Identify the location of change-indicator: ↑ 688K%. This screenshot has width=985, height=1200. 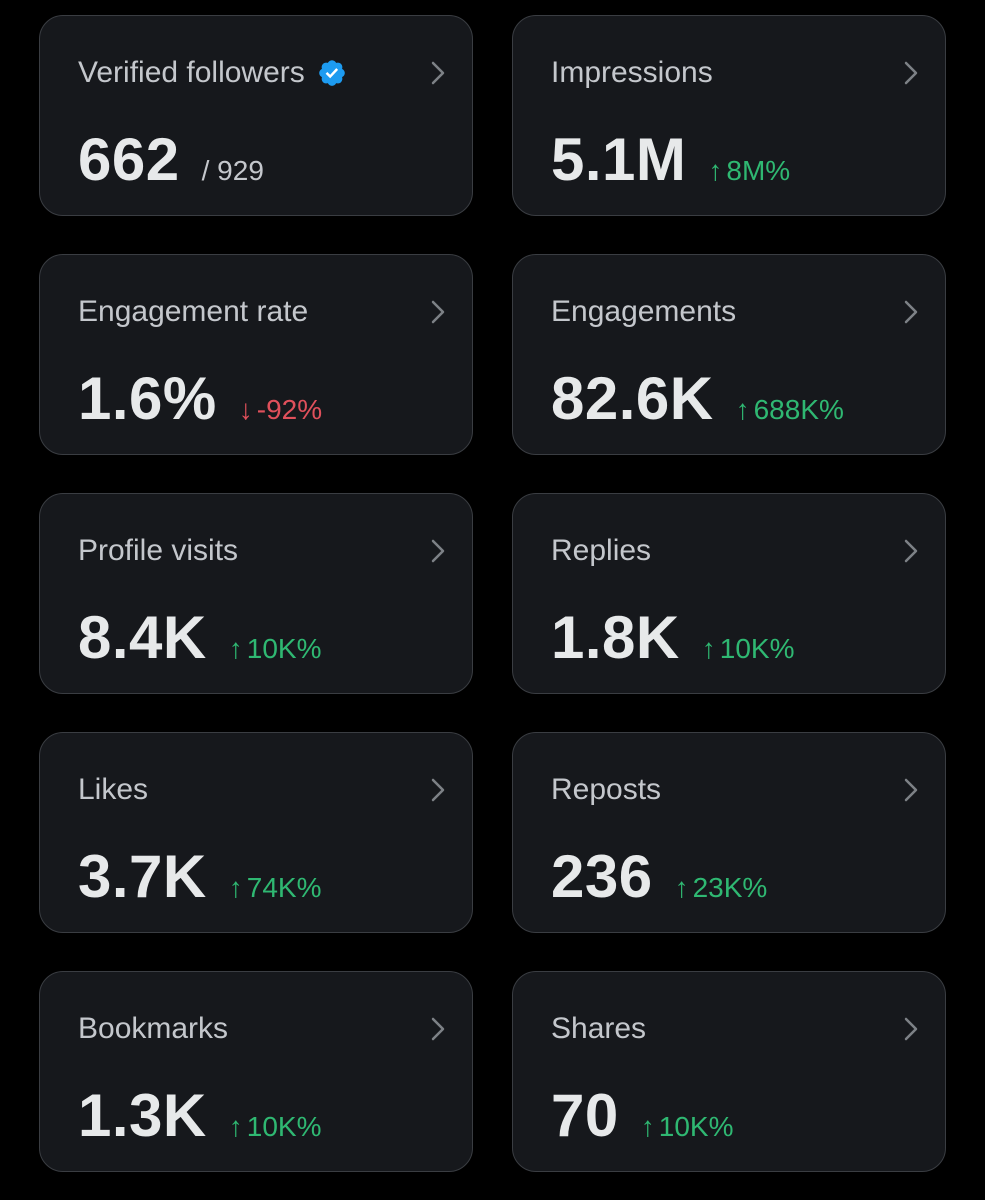
(790, 410).